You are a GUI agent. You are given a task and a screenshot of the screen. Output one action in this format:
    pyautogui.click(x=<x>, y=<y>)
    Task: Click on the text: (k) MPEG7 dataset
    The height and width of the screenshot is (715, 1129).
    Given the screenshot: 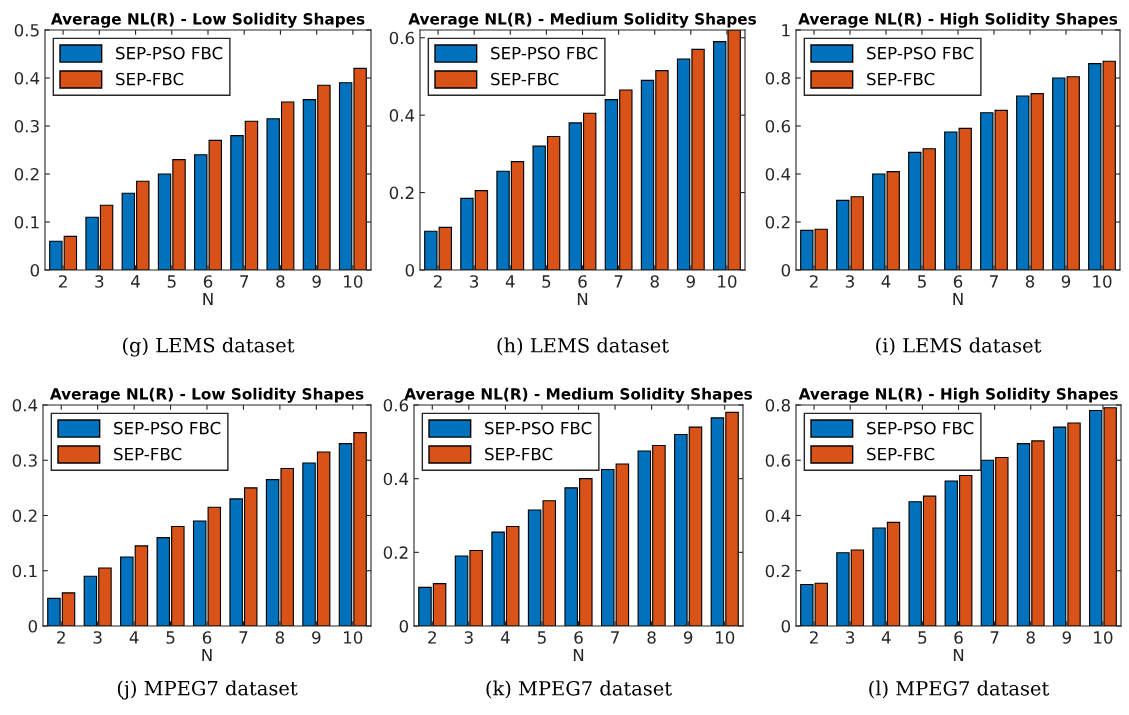 What is the action you would take?
    pyautogui.click(x=579, y=689)
    